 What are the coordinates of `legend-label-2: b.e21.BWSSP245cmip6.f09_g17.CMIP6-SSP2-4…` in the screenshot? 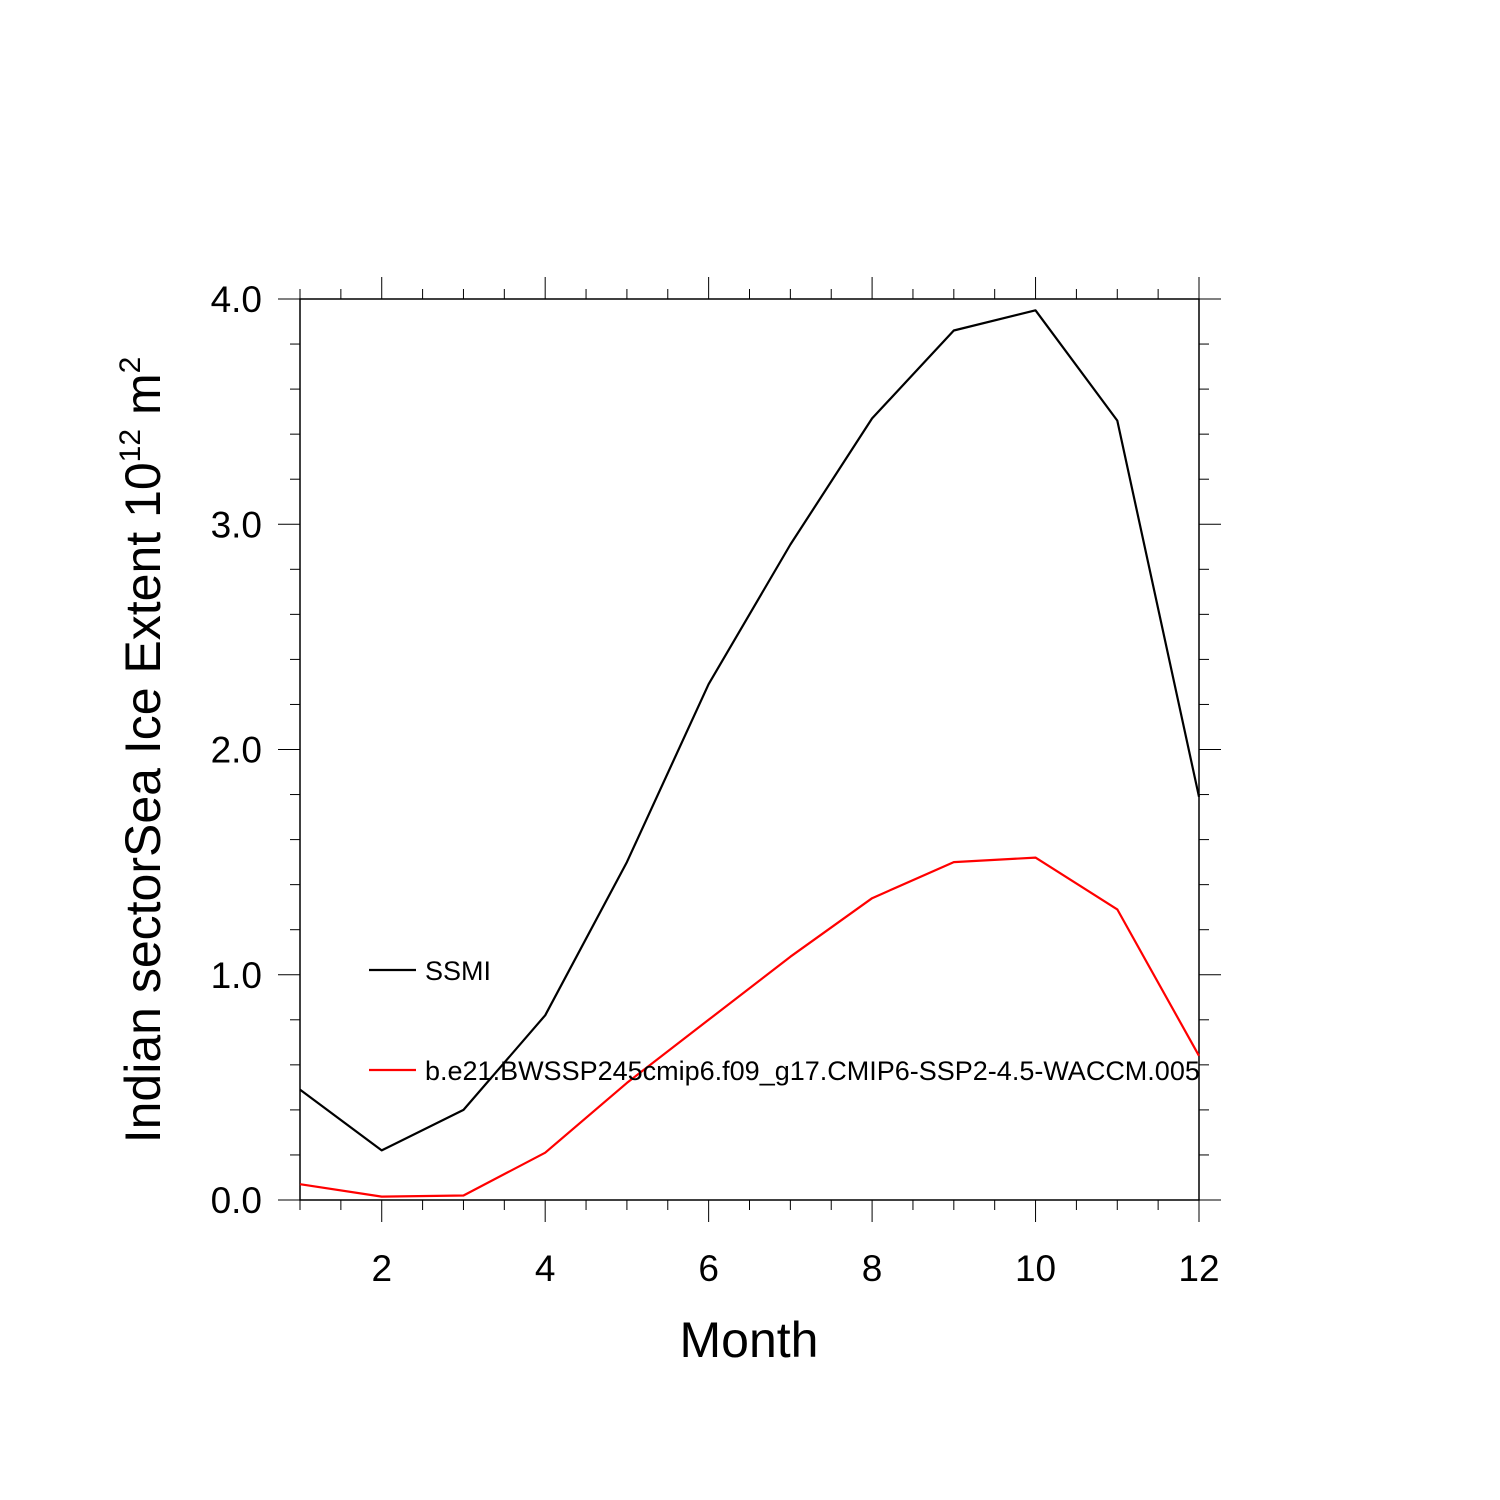 It's located at (812, 1071).